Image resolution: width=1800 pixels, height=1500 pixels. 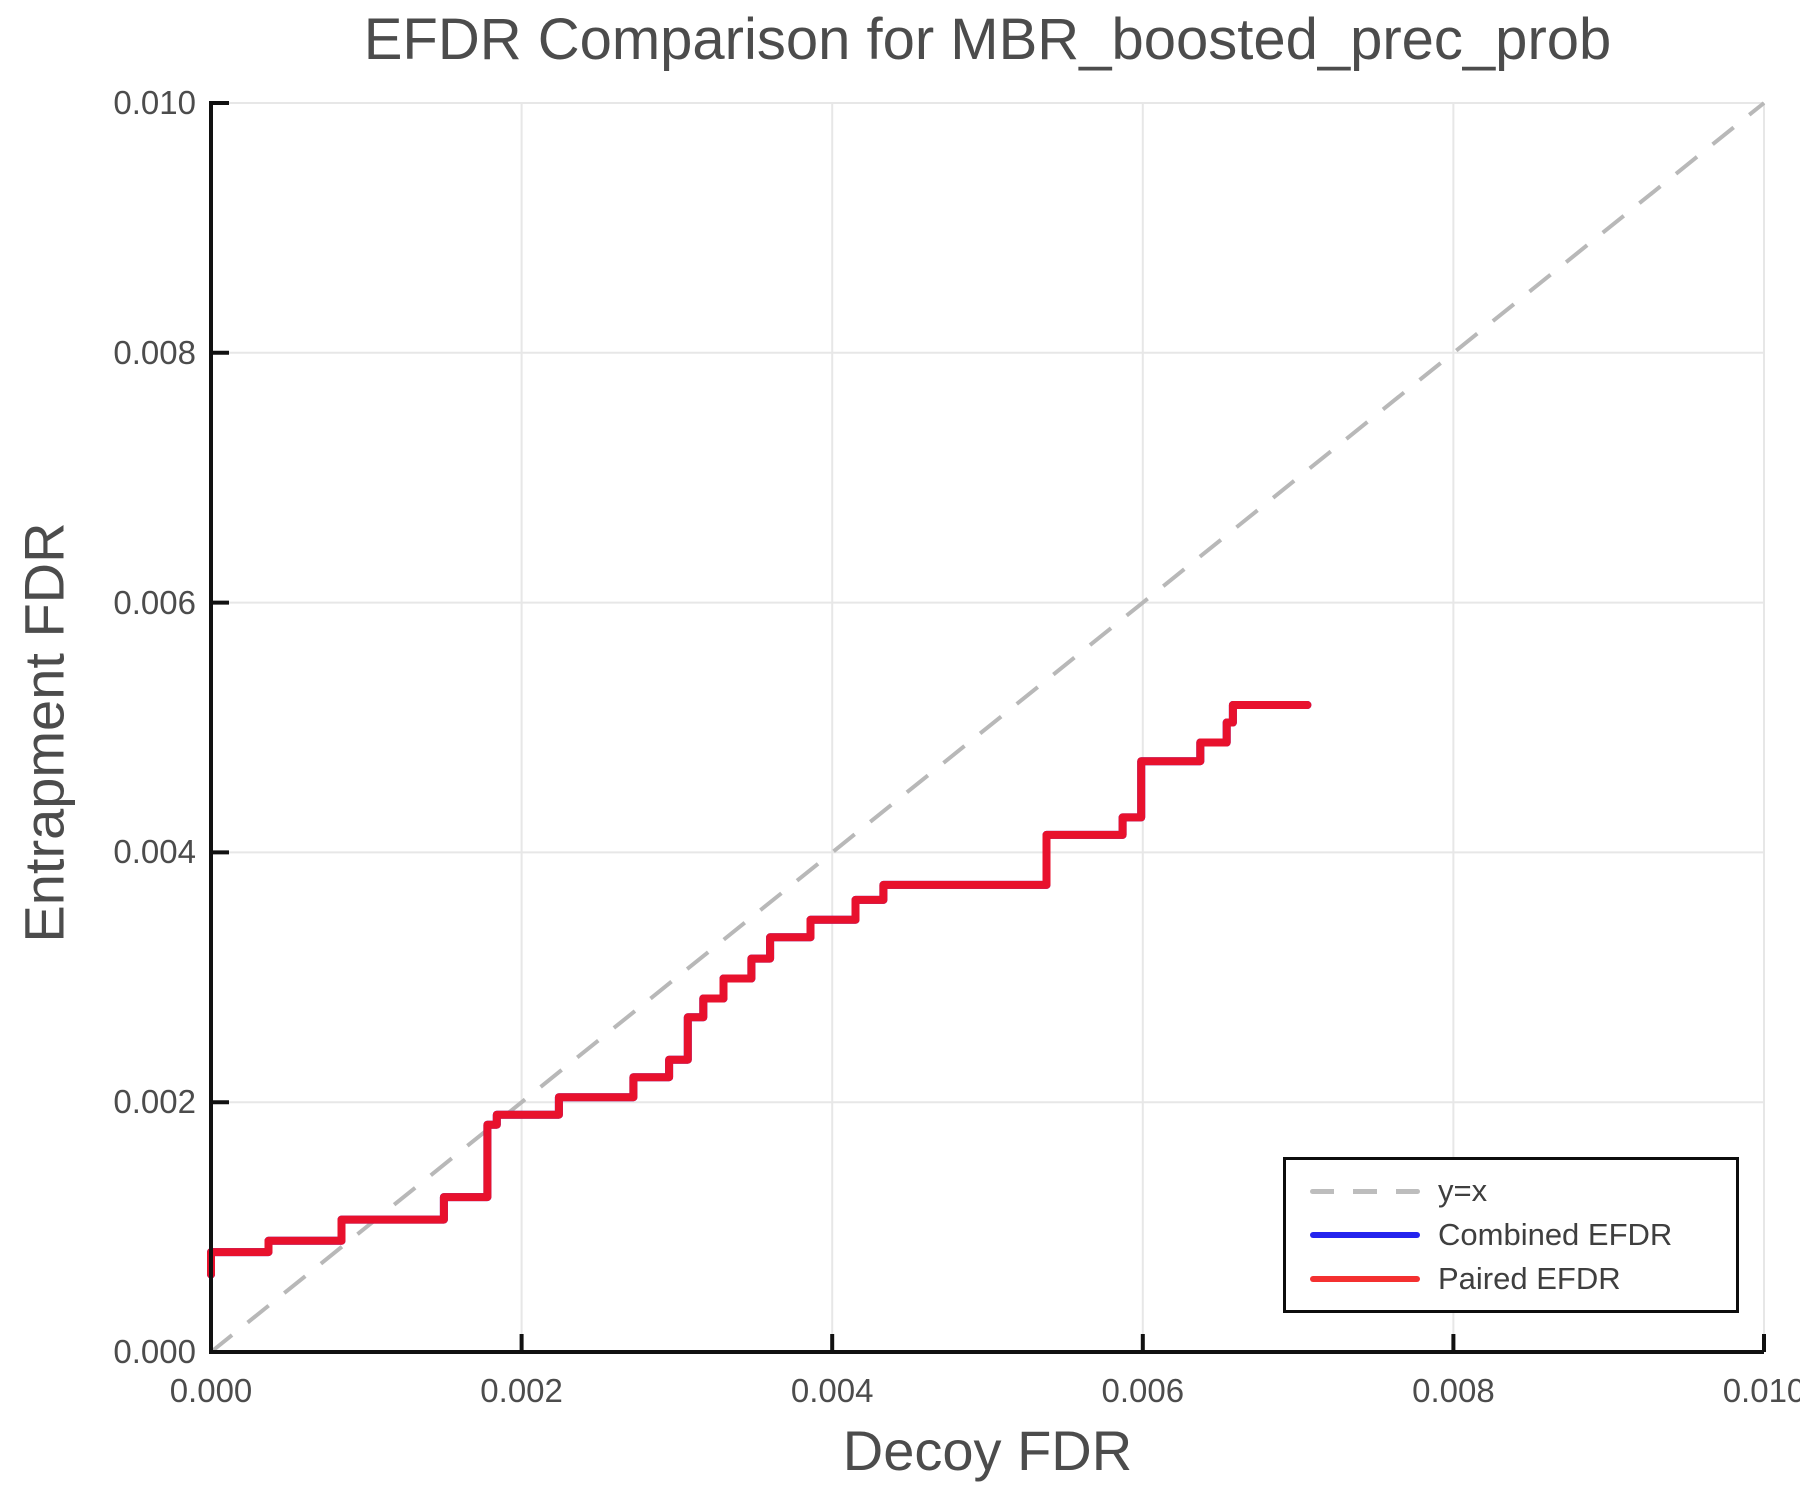 I want to click on y-tick-label: 0.000, so click(x=154, y=1351).